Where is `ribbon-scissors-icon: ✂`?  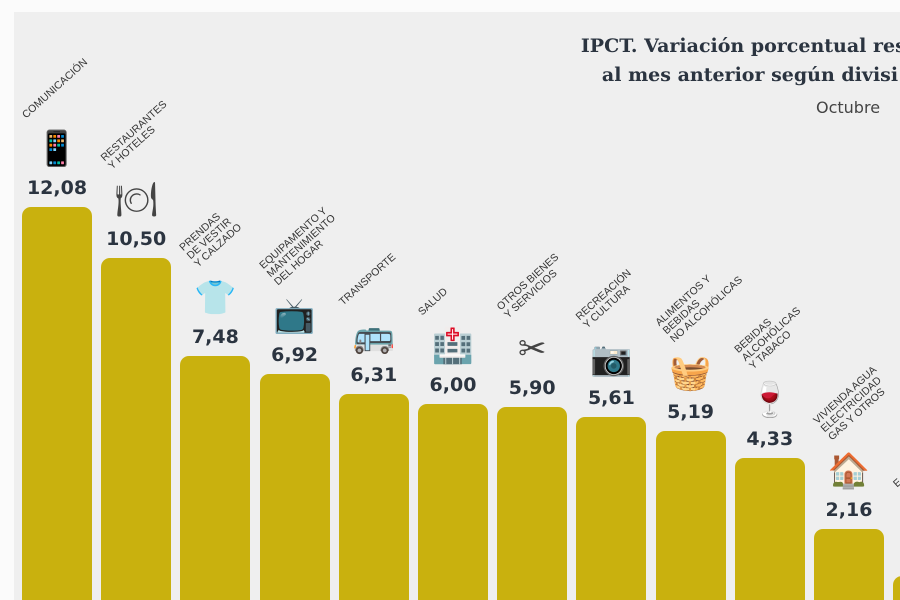
ribbon-scissors-icon: ✂ is located at coordinates (532, 349).